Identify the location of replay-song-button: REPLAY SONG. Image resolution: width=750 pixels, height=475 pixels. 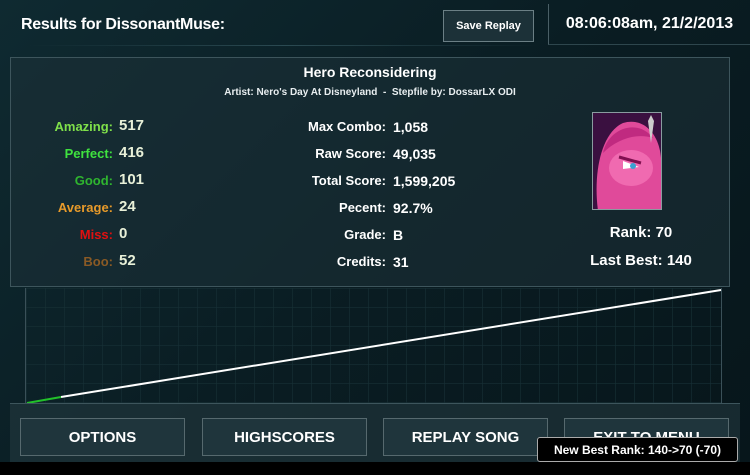
(465, 437).